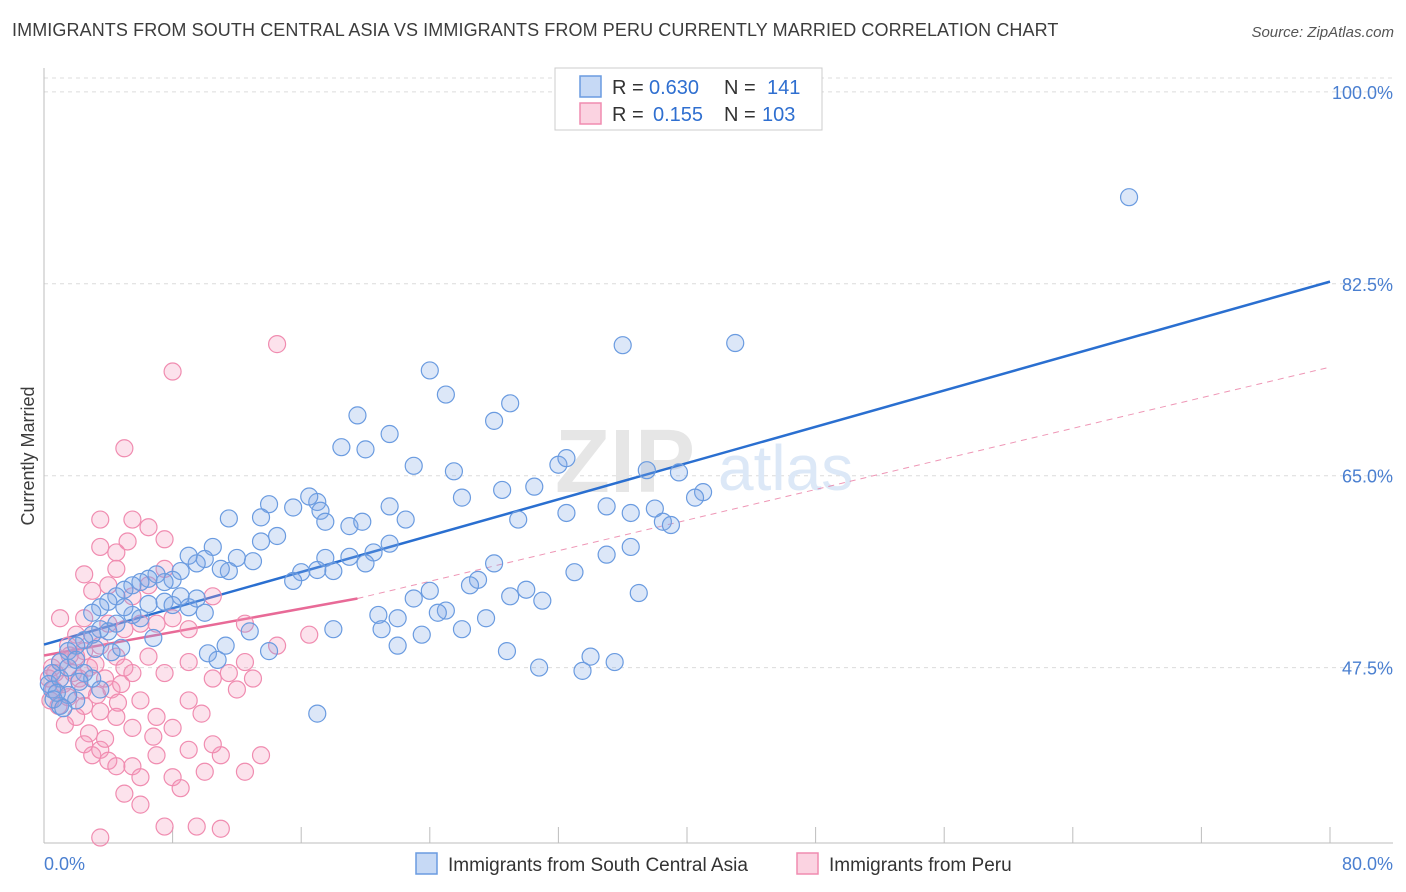 This screenshot has width=1406, height=892. What do you see at coordinates (920, 865) in the screenshot?
I see `bottom-legend-label-peru: Immigrants from Peru` at bounding box center [920, 865].